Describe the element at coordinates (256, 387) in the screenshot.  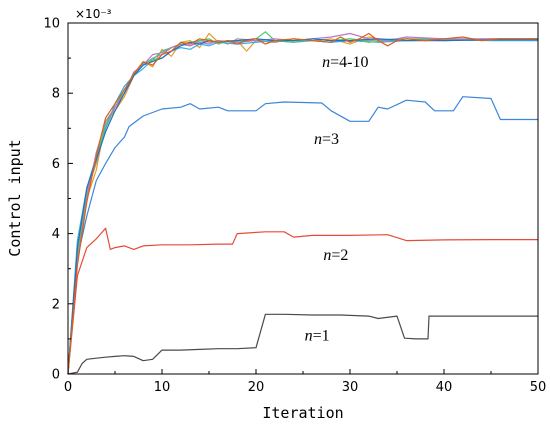
I see `x-tick-label: 20` at that location.